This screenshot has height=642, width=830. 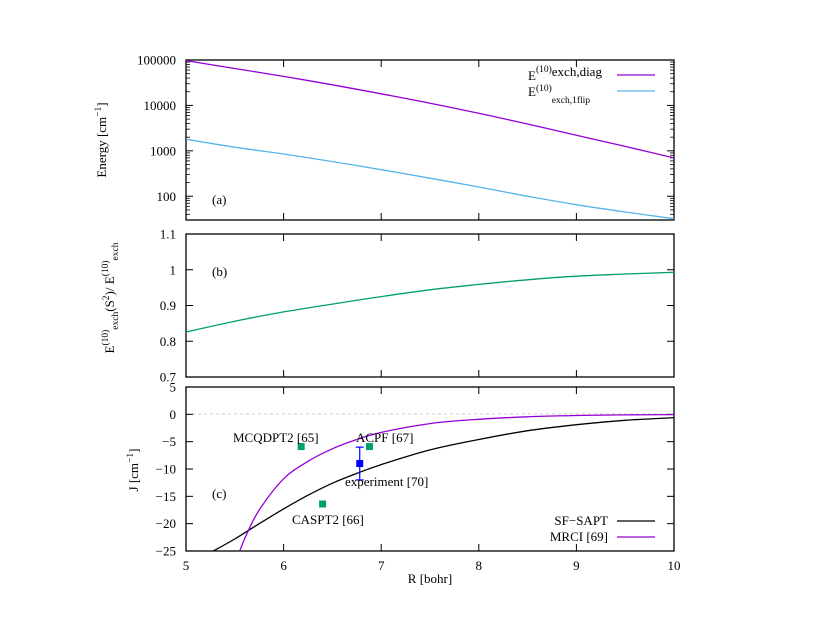 I want to click on panel-b-label: (b), so click(x=219, y=271).